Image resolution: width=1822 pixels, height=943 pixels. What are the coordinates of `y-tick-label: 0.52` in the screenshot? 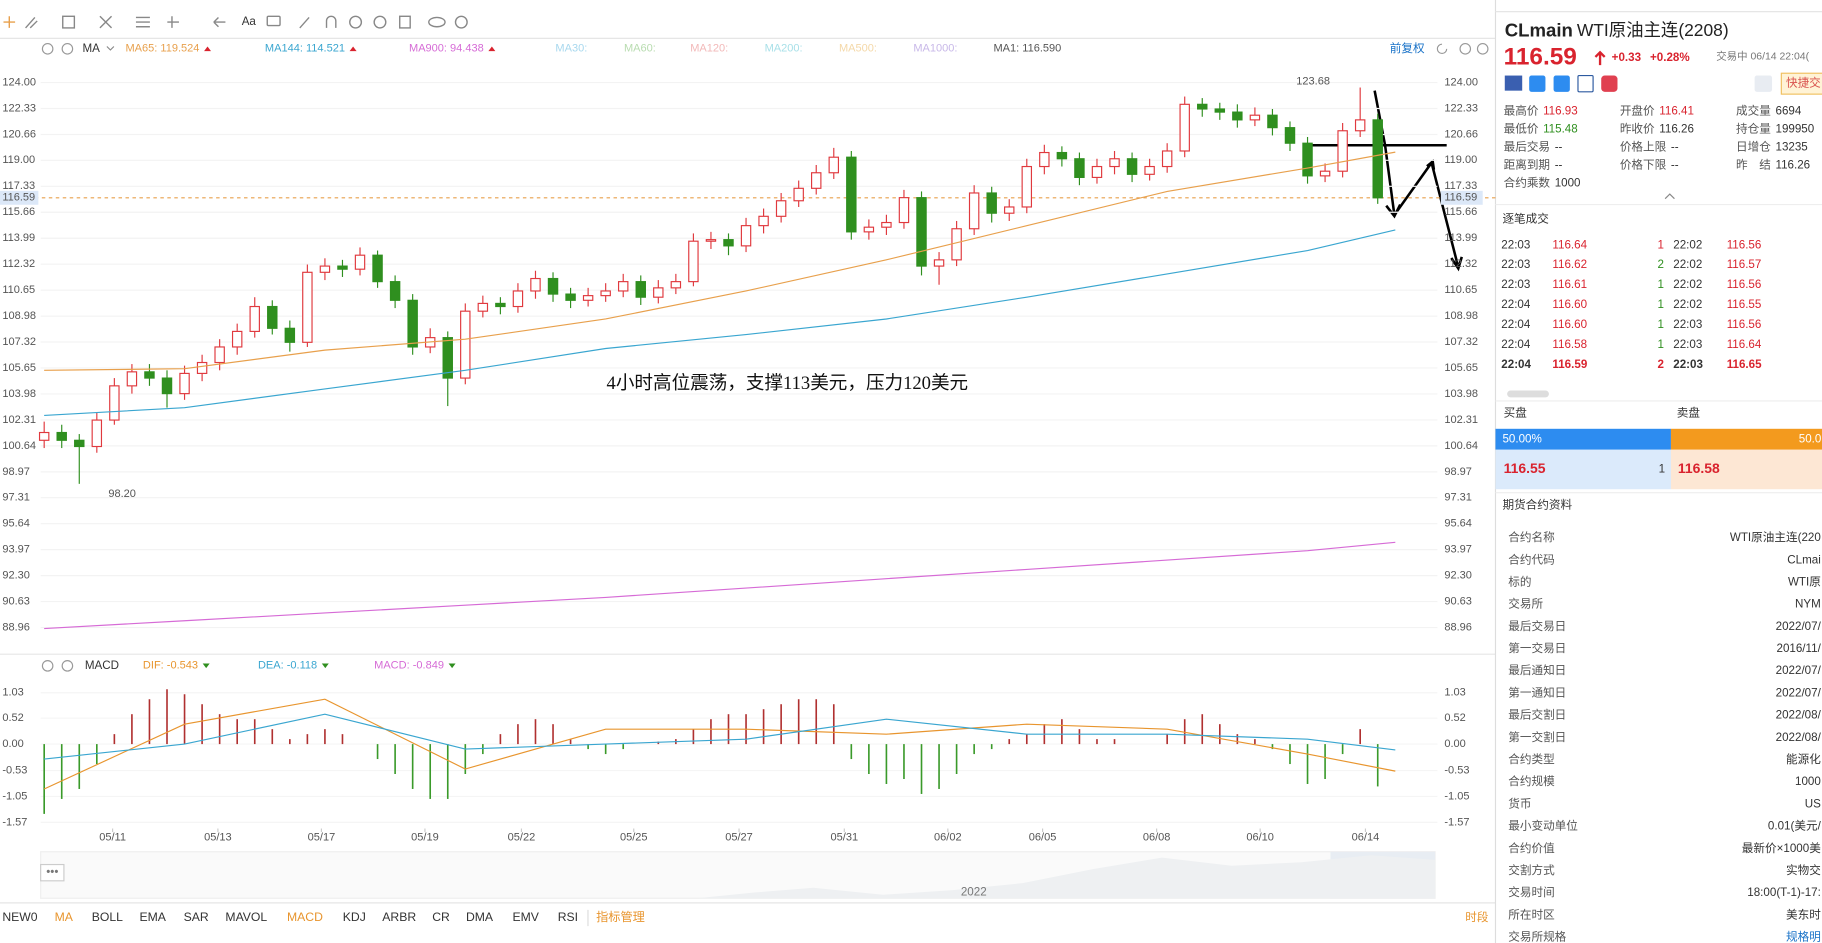 It's located at (12, 718).